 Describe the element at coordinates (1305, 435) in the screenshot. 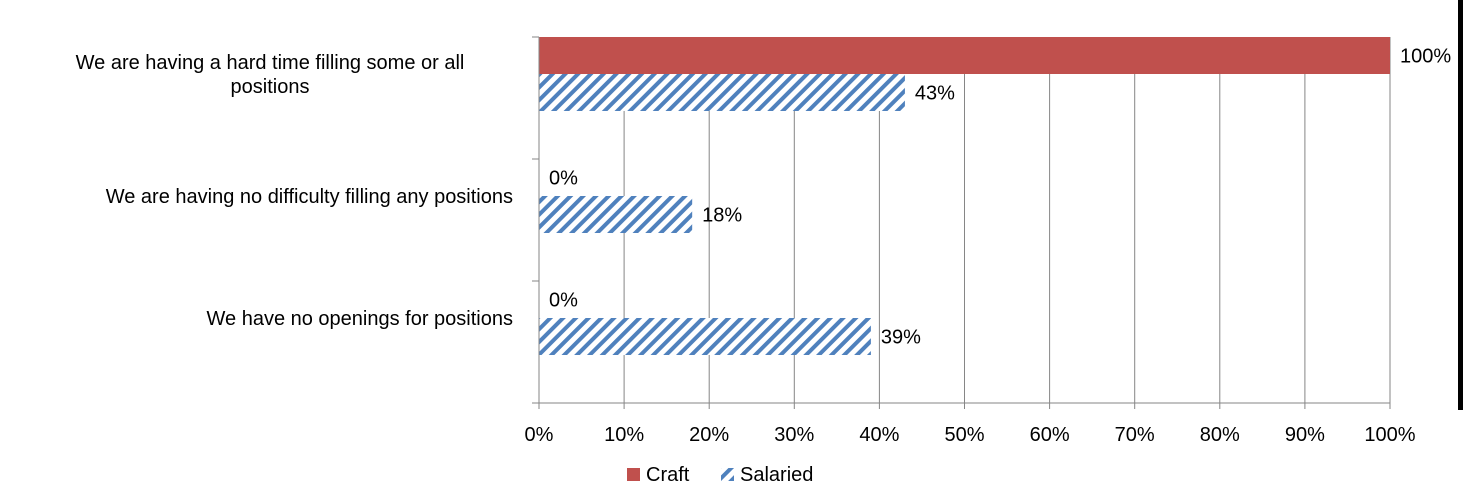

I see `x-tick-label: 90%` at that location.